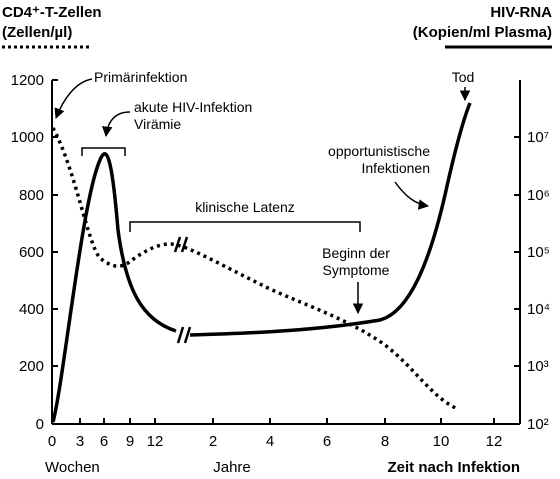 This screenshot has width=560, height=479. What do you see at coordinates (245, 226) in the screenshot?
I see `bracket-clinical-latency` at bounding box center [245, 226].